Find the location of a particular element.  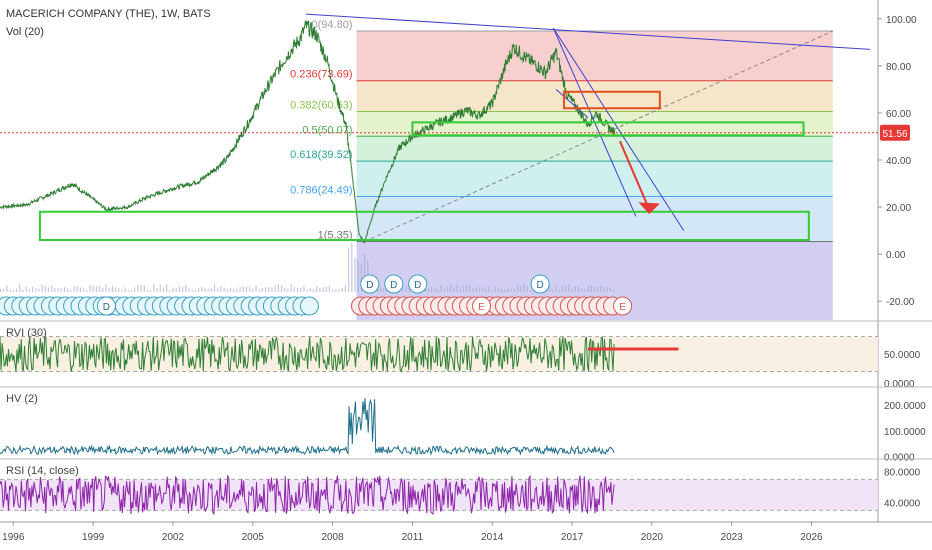

price-axis-tick: 80.00 is located at coordinates (898, 67).